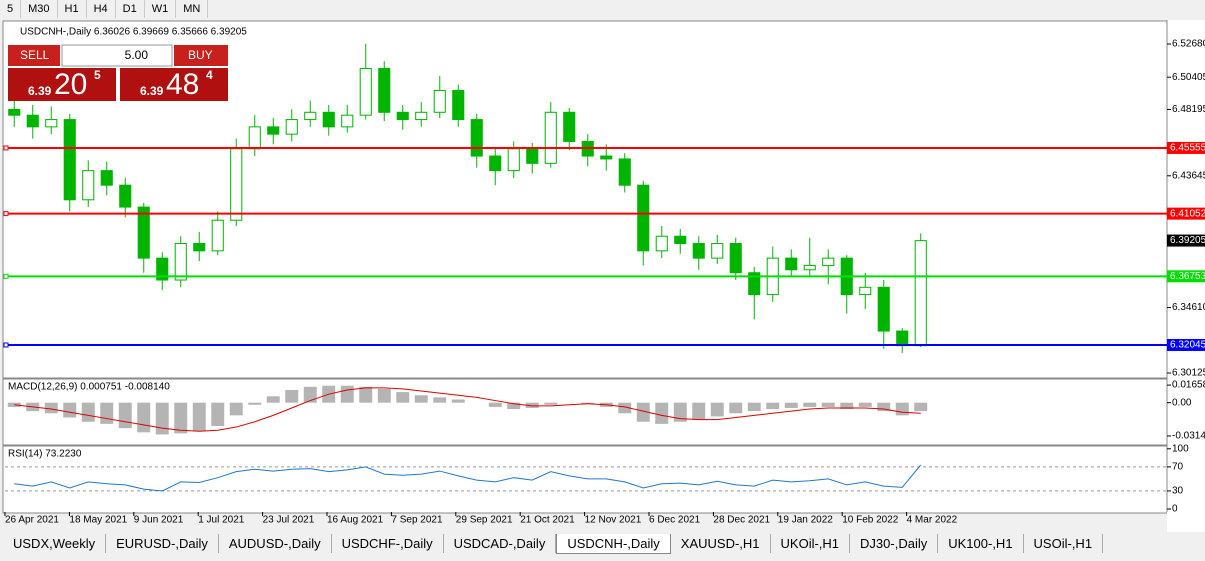 The image size is (1205, 561). Describe the element at coordinates (11, 9) in the screenshot. I see `period-button: 5` at that location.